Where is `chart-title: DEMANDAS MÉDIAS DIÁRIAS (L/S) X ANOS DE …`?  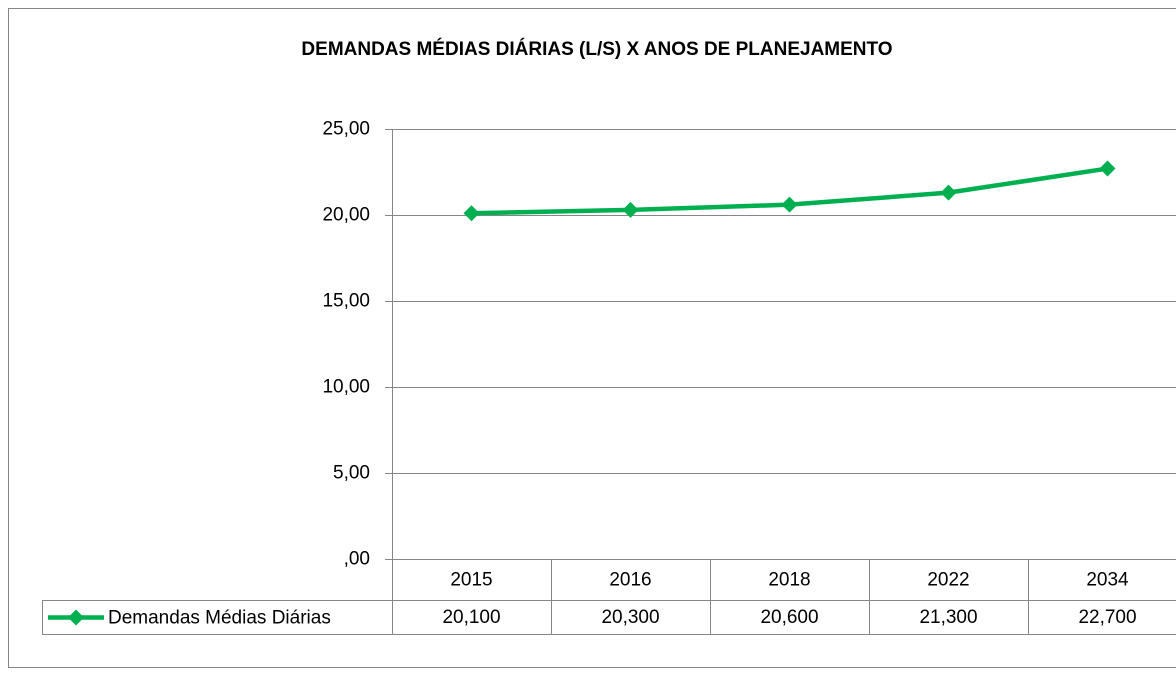
chart-title: DEMANDAS MÉDIAS DIÁRIAS (L/S) X ANOS DE … is located at coordinates (596, 49).